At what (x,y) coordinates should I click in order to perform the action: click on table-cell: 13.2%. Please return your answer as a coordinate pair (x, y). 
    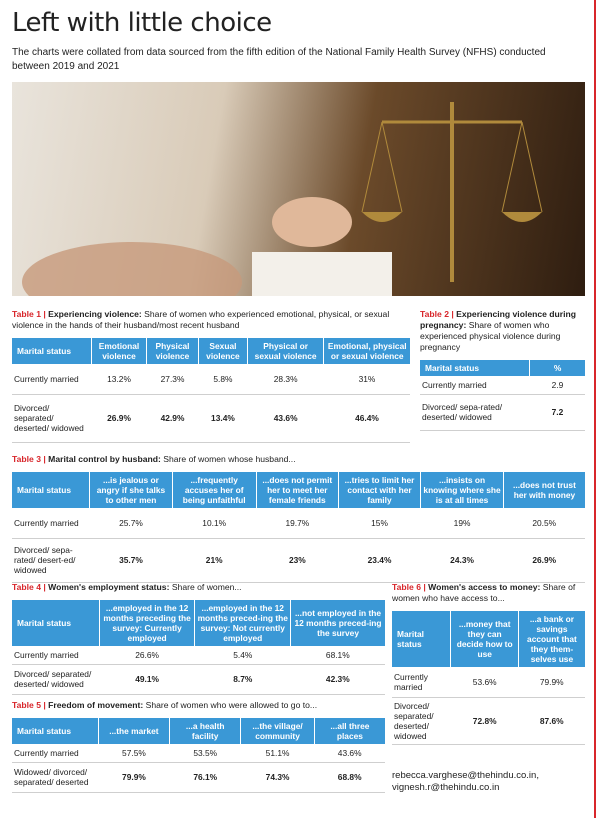
    Looking at the image, I should click on (119, 379).